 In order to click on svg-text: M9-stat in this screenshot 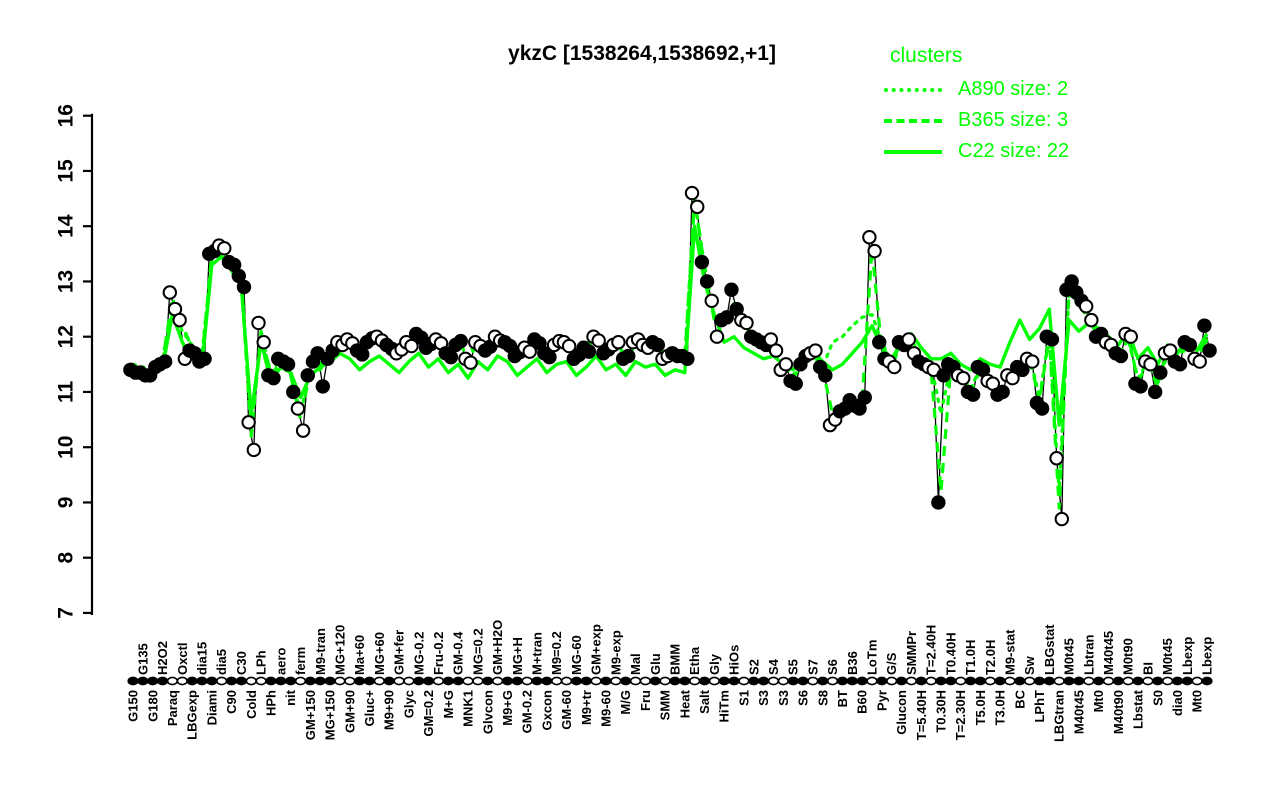, I will do `click(1009, 652)`.